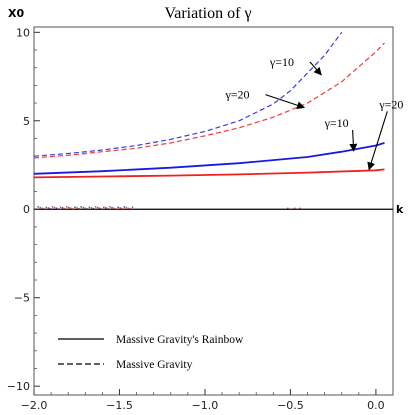 This screenshot has width=415, height=415. Describe the element at coordinates (34, 405) in the screenshot. I see `x-tick-label: −2.0` at that location.